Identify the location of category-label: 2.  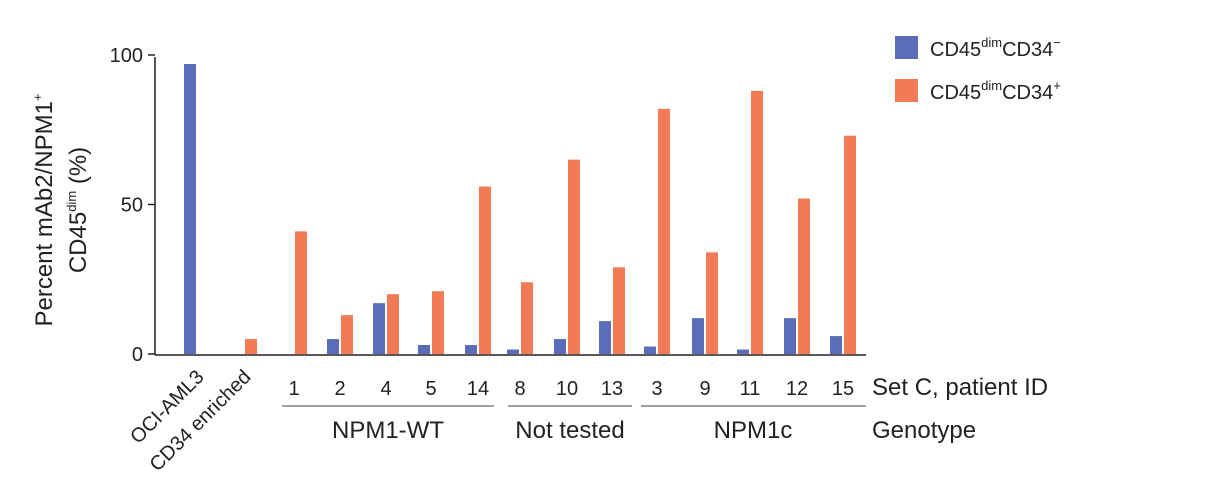
(339, 389).